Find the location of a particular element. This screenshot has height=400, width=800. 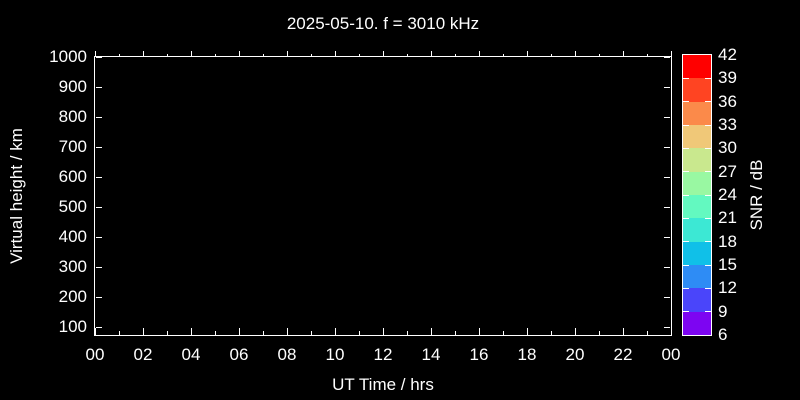

x-tick-label: 10 is located at coordinates (335, 354).